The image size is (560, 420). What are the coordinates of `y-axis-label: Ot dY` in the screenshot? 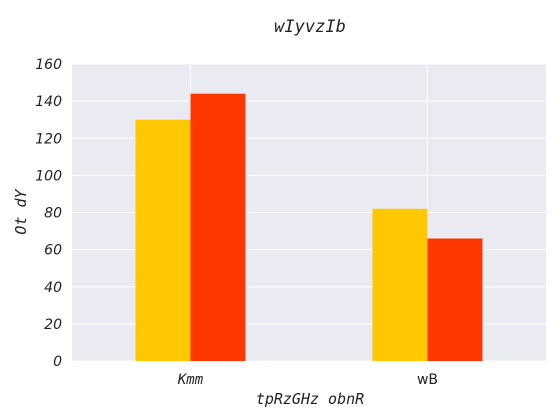 It's located at (21, 211).